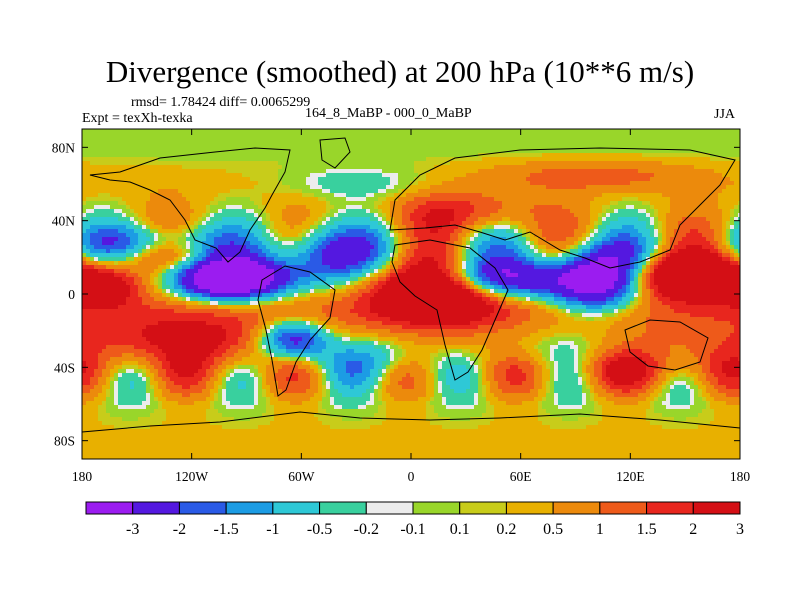 This screenshot has height=600, width=800. I want to click on season-label: JJA, so click(725, 114).